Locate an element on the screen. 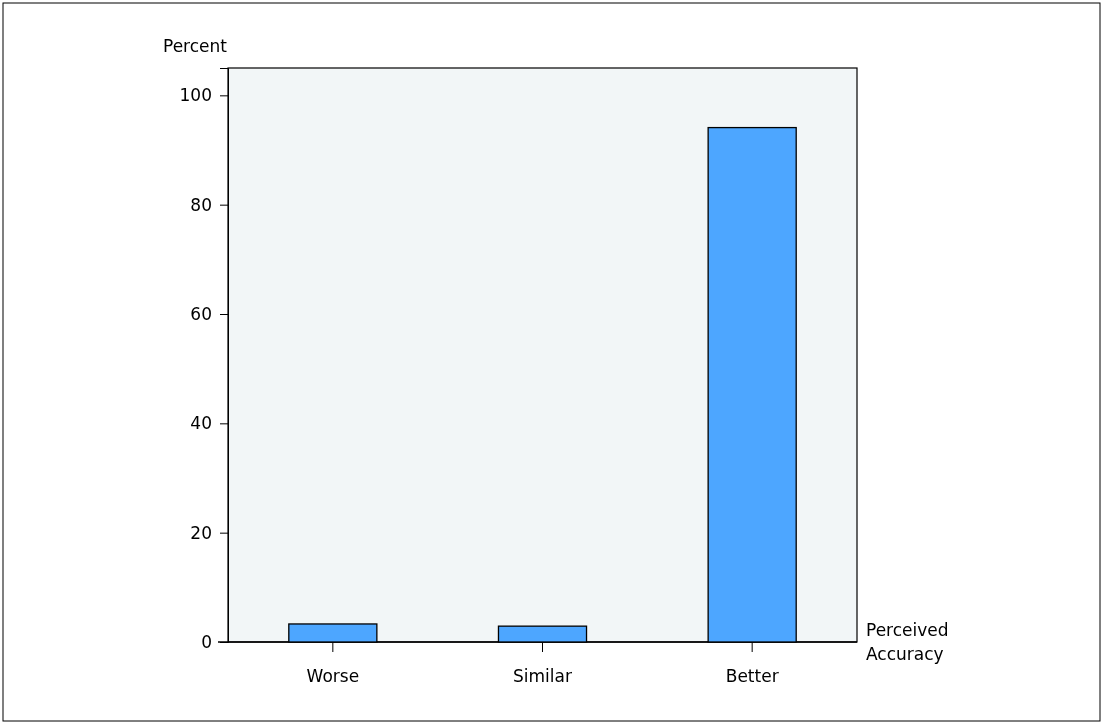 The image size is (1105, 727). y-axis-title: Percent is located at coordinates (195, 46).